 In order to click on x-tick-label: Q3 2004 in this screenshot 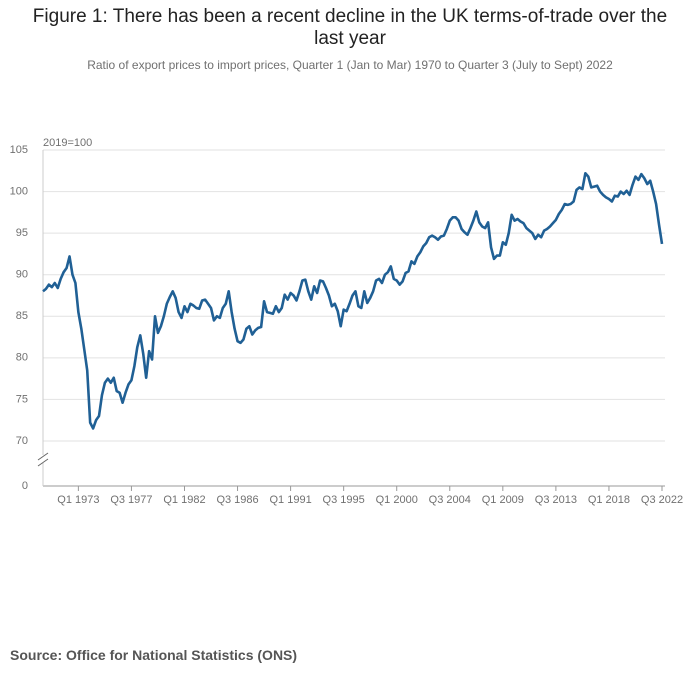, I will do `click(450, 500)`.